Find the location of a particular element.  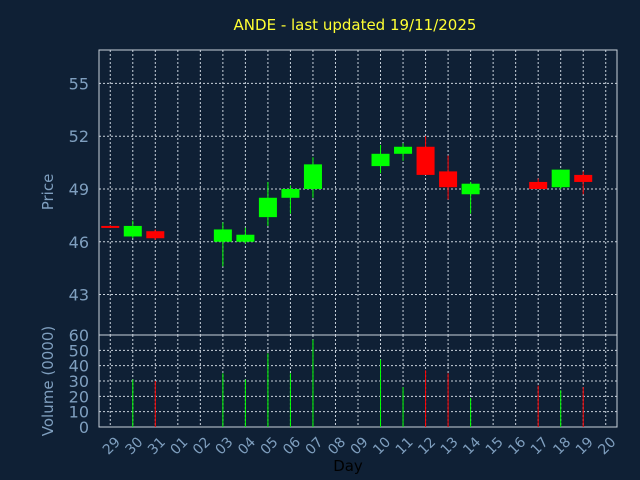

x-tick-03: 03 is located at coordinates (225, 446).